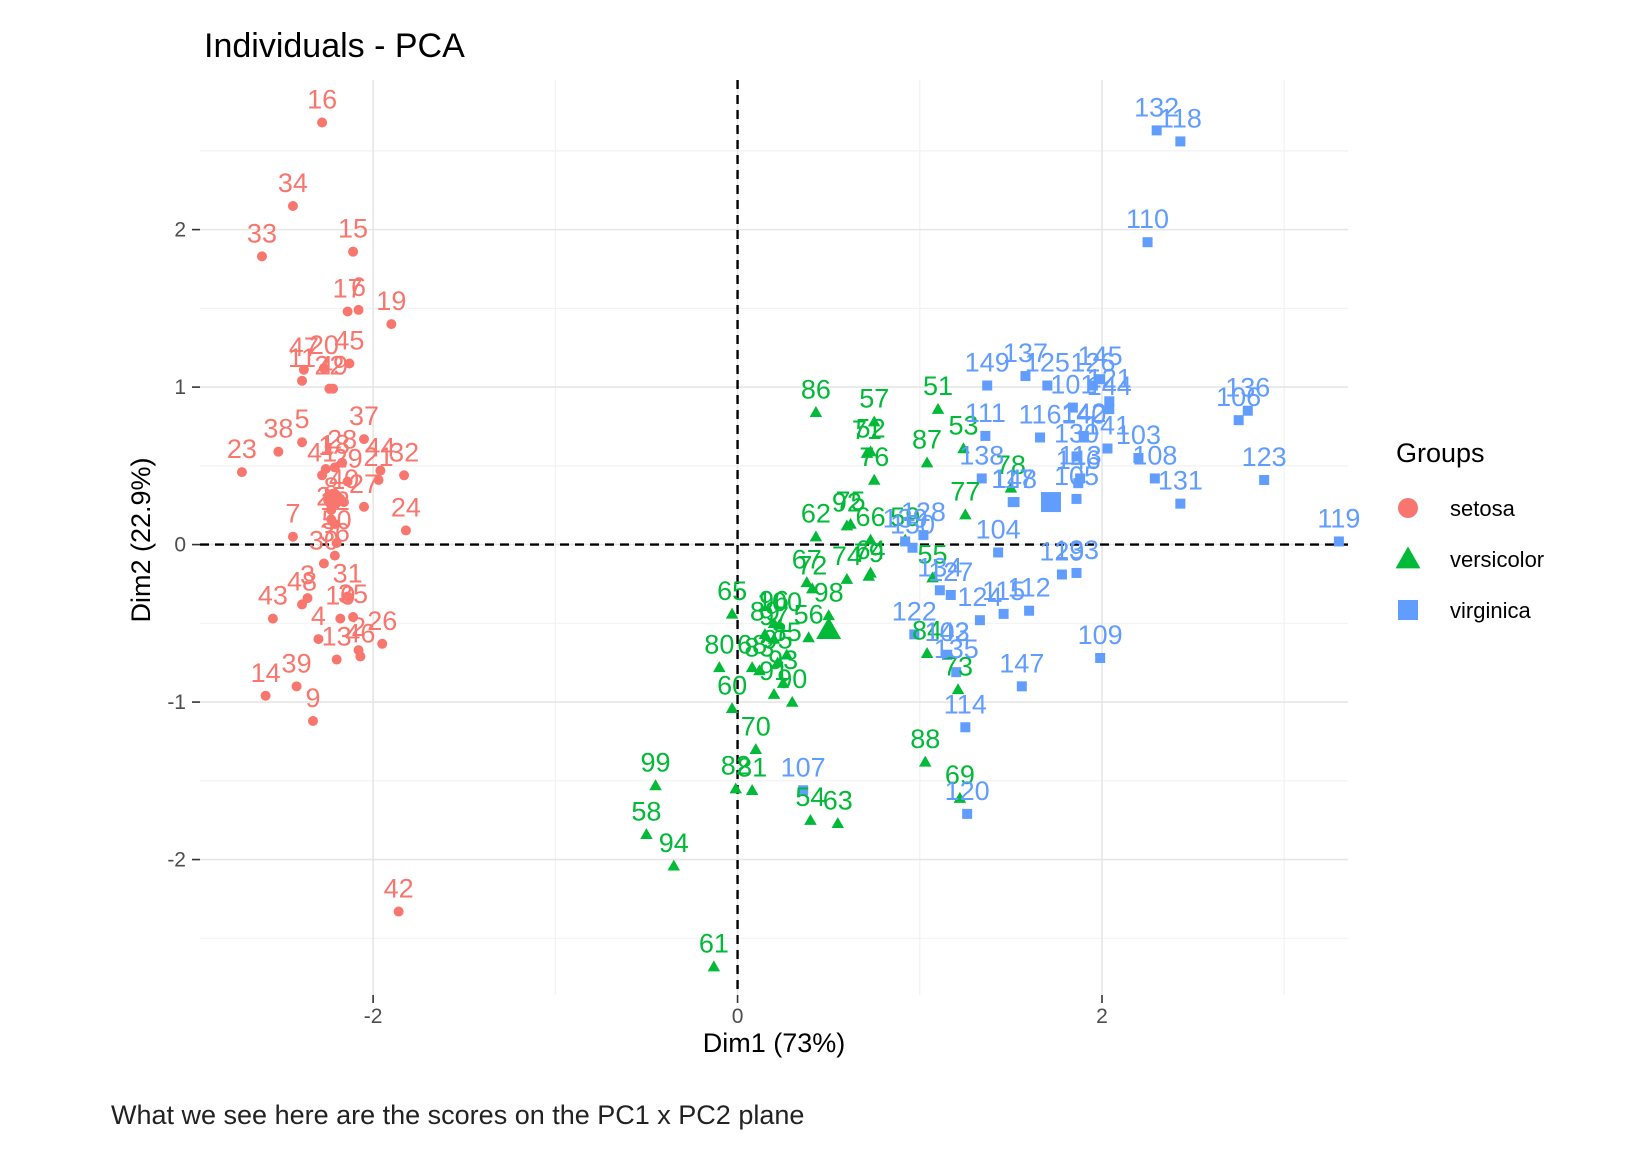 This screenshot has width=1632, height=1153. What do you see at coordinates (297, 663) in the screenshot?
I see `point-label: 39` at bounding box center [297, 663].